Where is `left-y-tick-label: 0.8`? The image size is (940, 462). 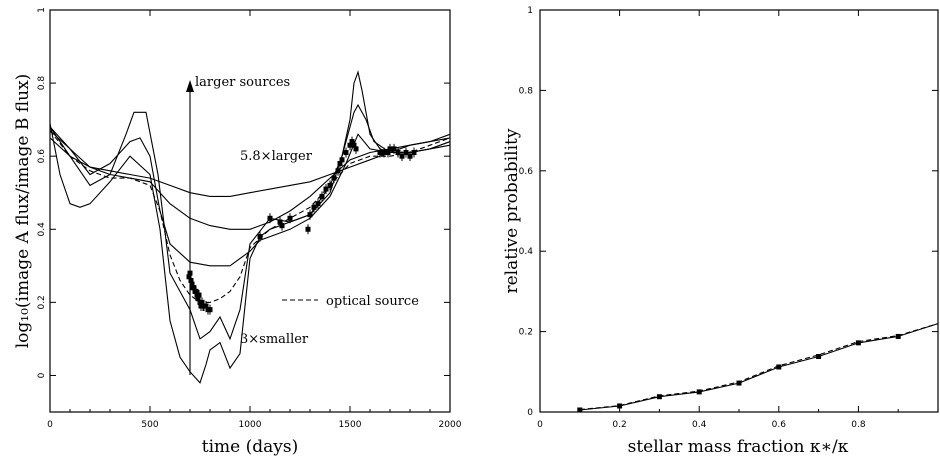 left-y-tick-label: 0.8 is located at coordinates (42, 83).